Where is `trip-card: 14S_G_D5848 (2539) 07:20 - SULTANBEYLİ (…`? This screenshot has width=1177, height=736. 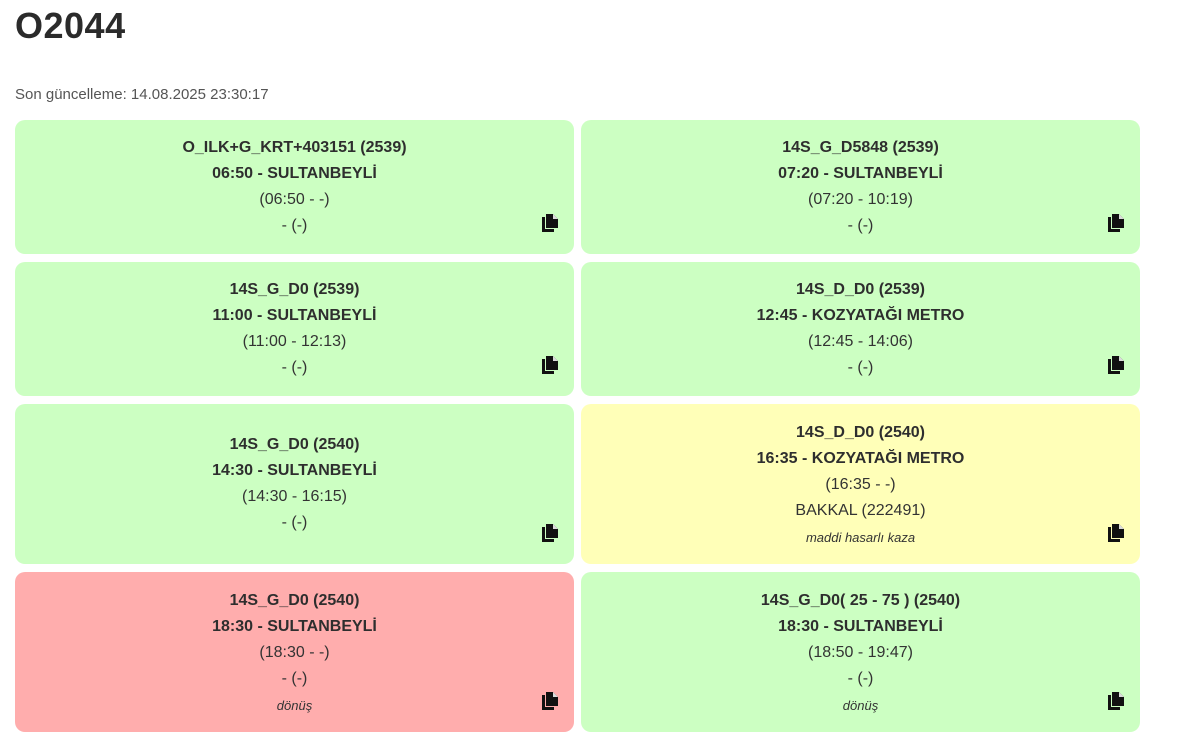
trip-card: 14S_G_D5848 (2539) 07:20 - SULTANBEYLİ (… is located at coordinates (860, 187).